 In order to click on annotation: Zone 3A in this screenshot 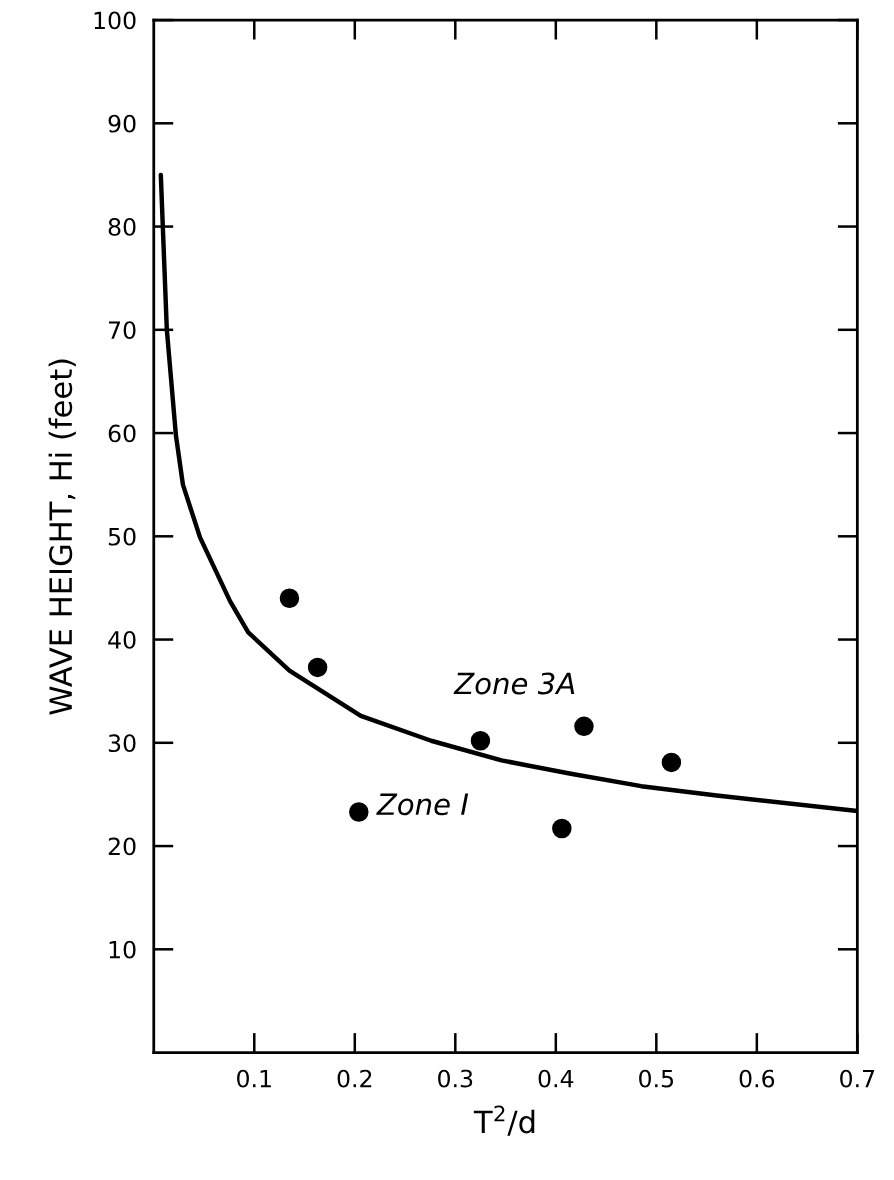, I will do `click(514, 683)`.